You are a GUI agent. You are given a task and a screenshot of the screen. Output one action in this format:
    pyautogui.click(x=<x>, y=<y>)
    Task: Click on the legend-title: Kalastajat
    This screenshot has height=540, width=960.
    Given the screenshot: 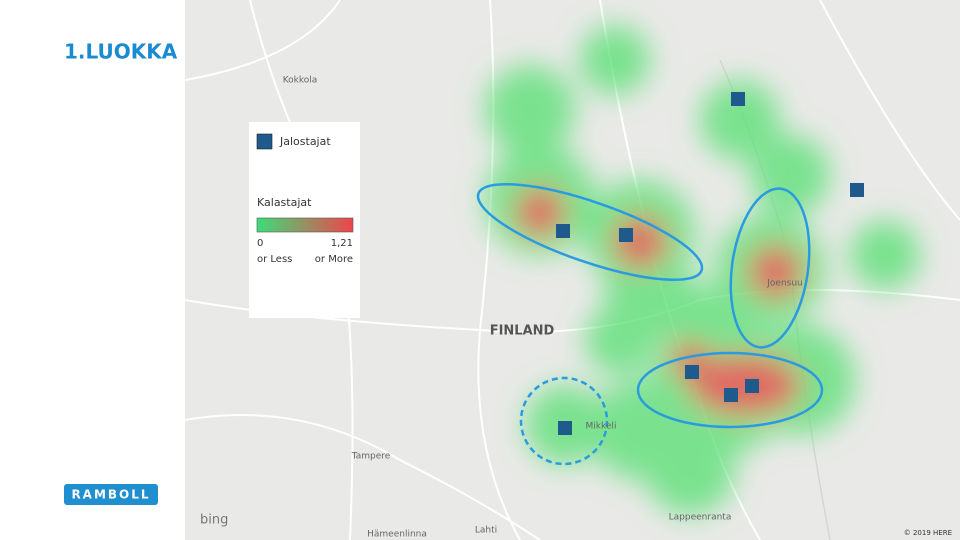 What is the action you would take?
    pyautogui.click(x=284, y=202)
    